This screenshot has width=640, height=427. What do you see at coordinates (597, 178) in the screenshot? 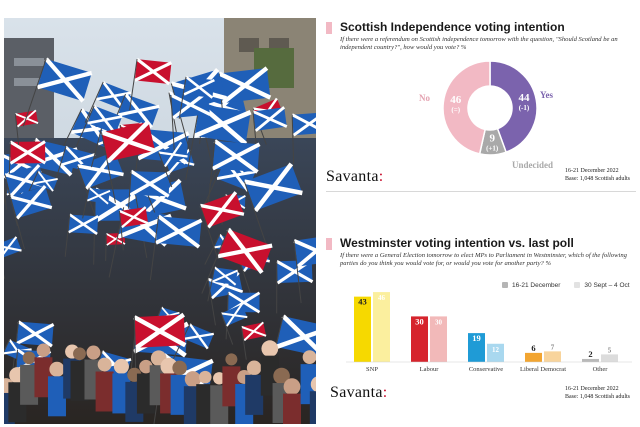
I see `panel1-base: Base: 1,048 Scottish adults` at bounding box center [597, 178].